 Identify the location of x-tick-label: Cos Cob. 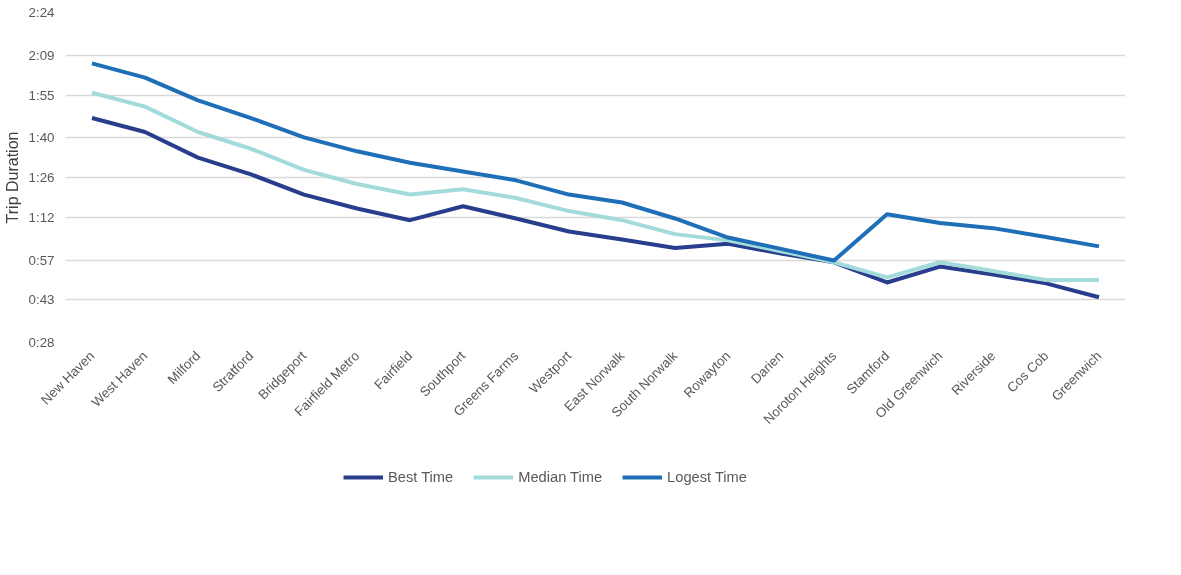
(1028, 372).